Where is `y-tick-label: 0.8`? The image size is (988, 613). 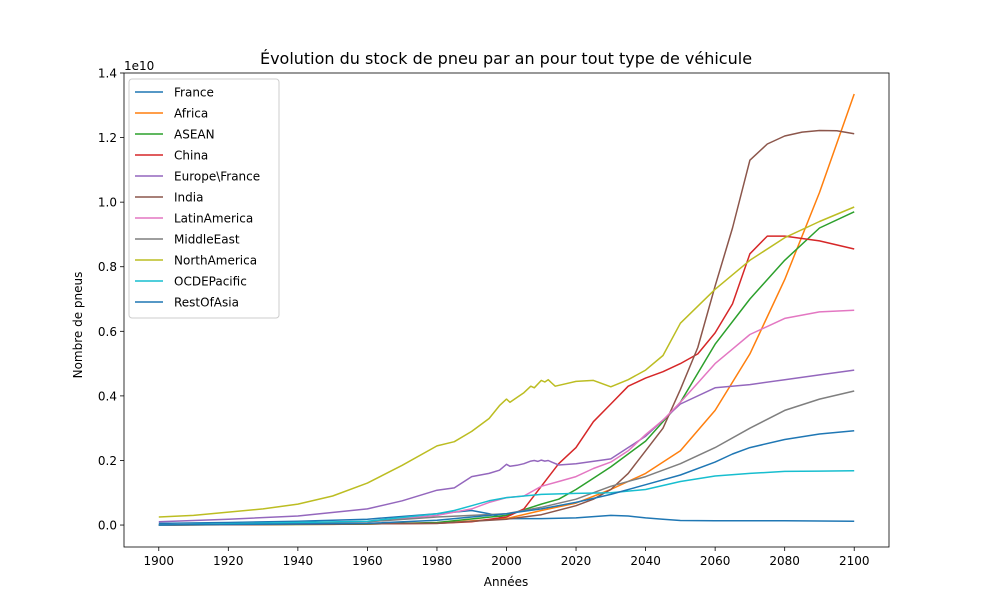 y-tick-label: 0.8 is located at coordinates (107, 267).